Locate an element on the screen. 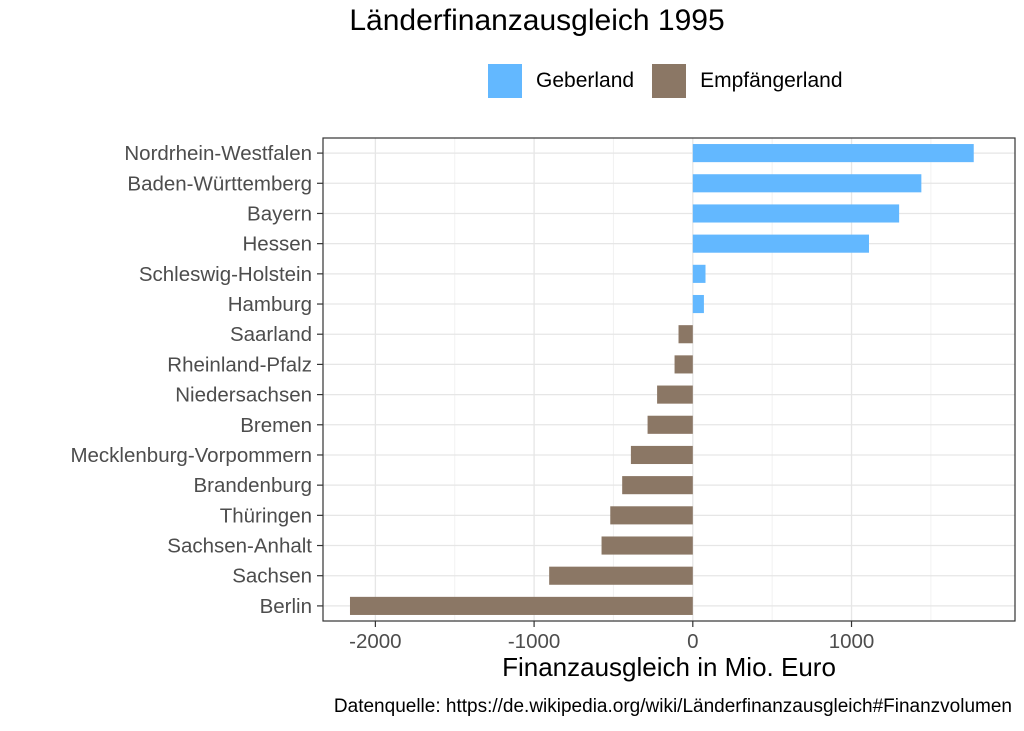 The height and width of the screenshot is (731, 1024). x-tick-label: -1000 is located at coordinates (534, 641).